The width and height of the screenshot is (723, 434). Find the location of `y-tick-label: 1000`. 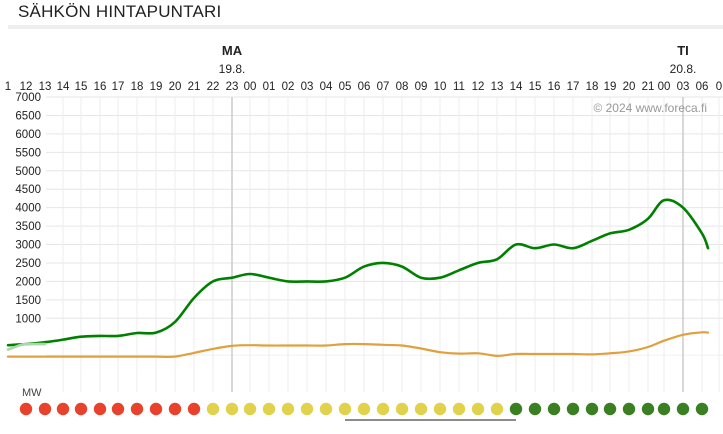

y-tick-label: 1000 is located at coordinates (28, 319).